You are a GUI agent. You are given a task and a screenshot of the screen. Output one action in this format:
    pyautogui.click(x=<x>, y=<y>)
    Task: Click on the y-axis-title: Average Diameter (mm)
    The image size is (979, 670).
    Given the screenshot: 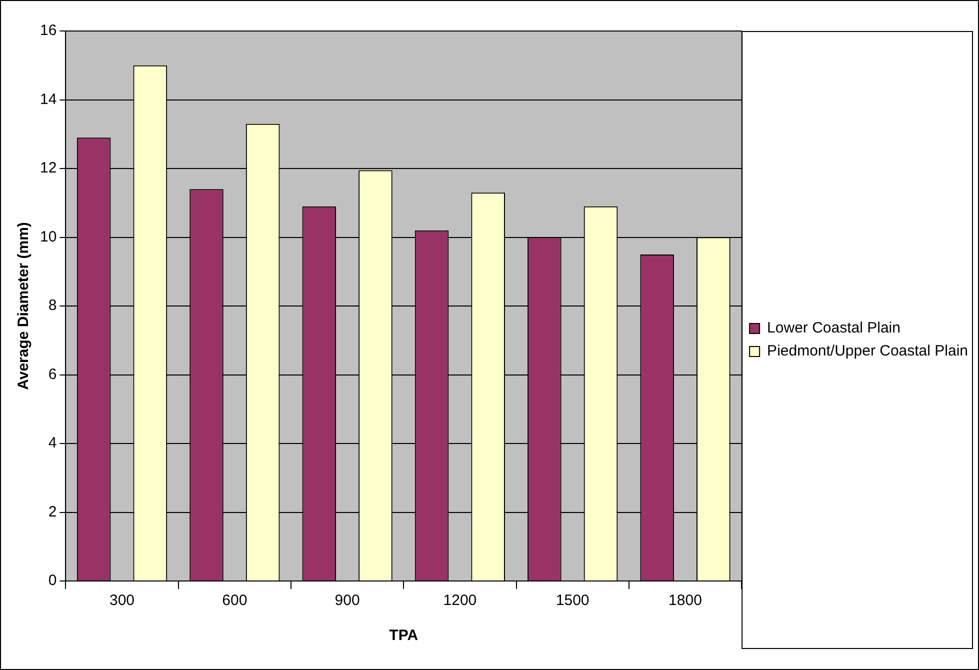 What is the action you would take?
    pyautogui.click(x=23, y=306)
    